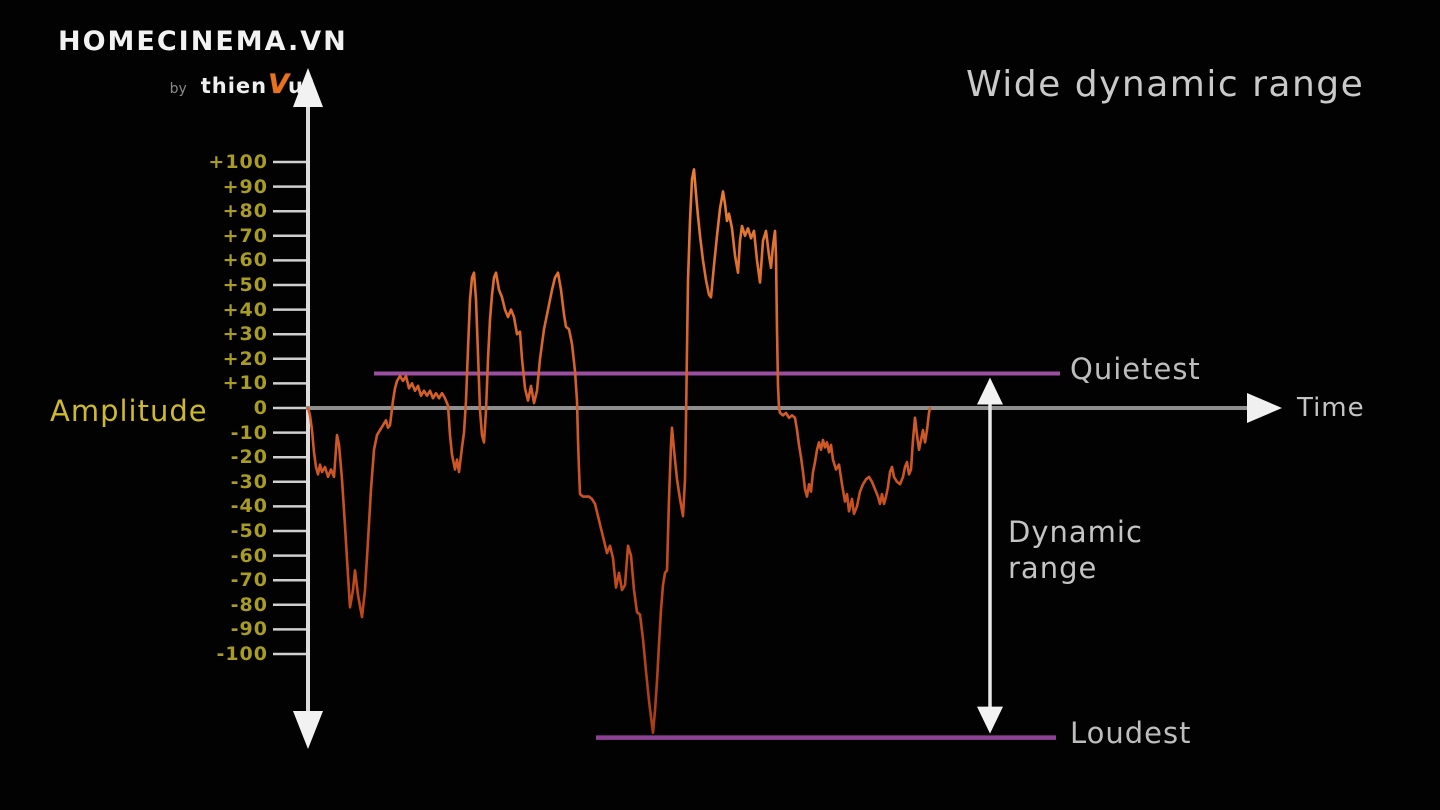 The width and height of the screenshot is (1440, 810). I want to click on y-axis-up-arrowhead-icon, so click(308, 87).